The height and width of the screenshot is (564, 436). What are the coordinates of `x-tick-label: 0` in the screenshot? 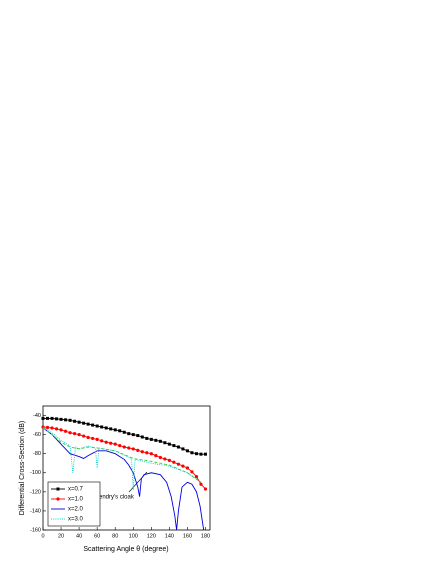 It's located at (42, 536).